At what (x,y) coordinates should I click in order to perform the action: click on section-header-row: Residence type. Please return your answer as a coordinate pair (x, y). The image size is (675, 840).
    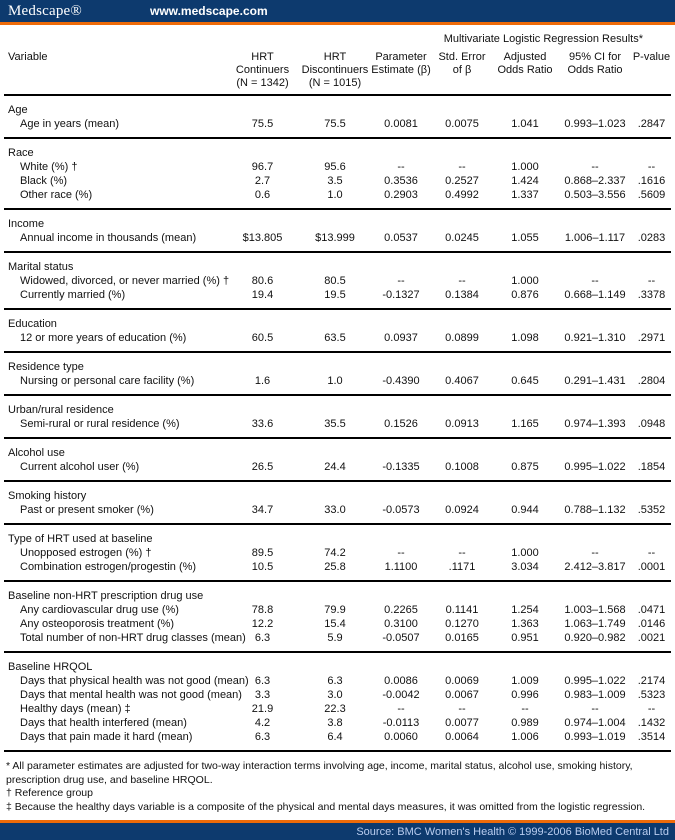
    Looking at the image, I should click on (337, 363).